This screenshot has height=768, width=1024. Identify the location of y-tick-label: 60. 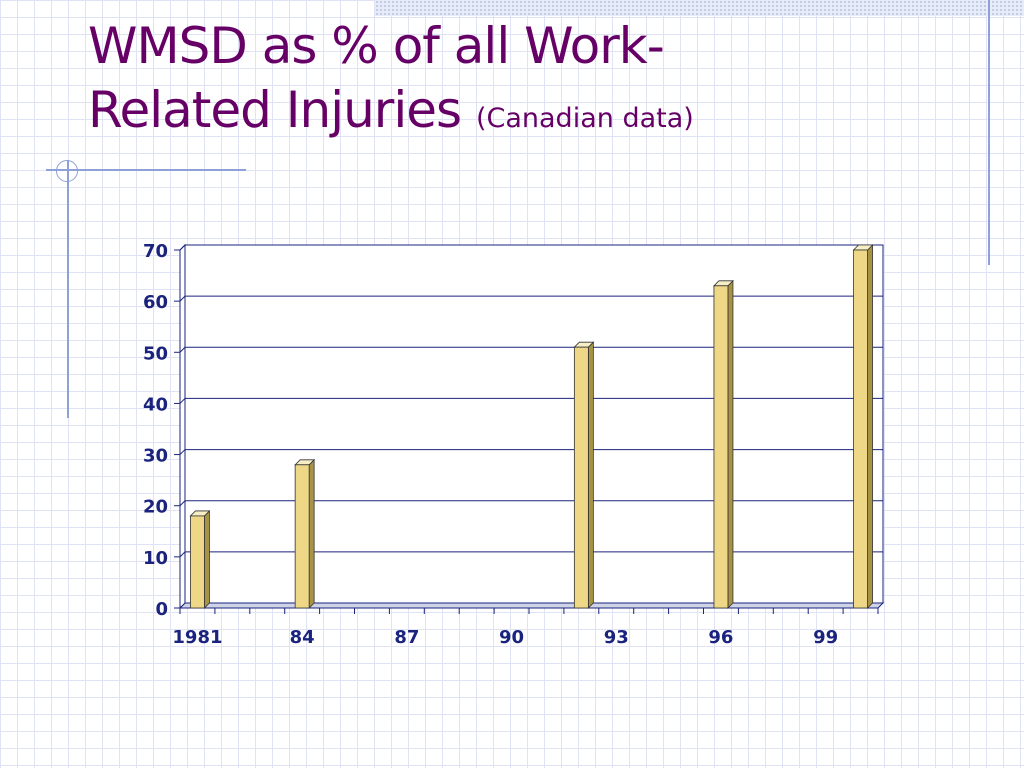
(155, 302).